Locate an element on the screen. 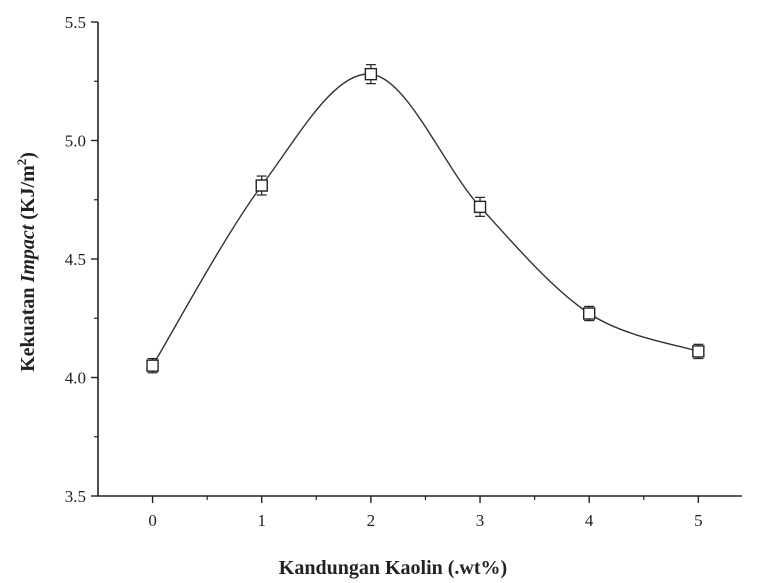  y-axis-title: Kekuatan Impact (KJ/m2) is located at coordinates (26, 262).